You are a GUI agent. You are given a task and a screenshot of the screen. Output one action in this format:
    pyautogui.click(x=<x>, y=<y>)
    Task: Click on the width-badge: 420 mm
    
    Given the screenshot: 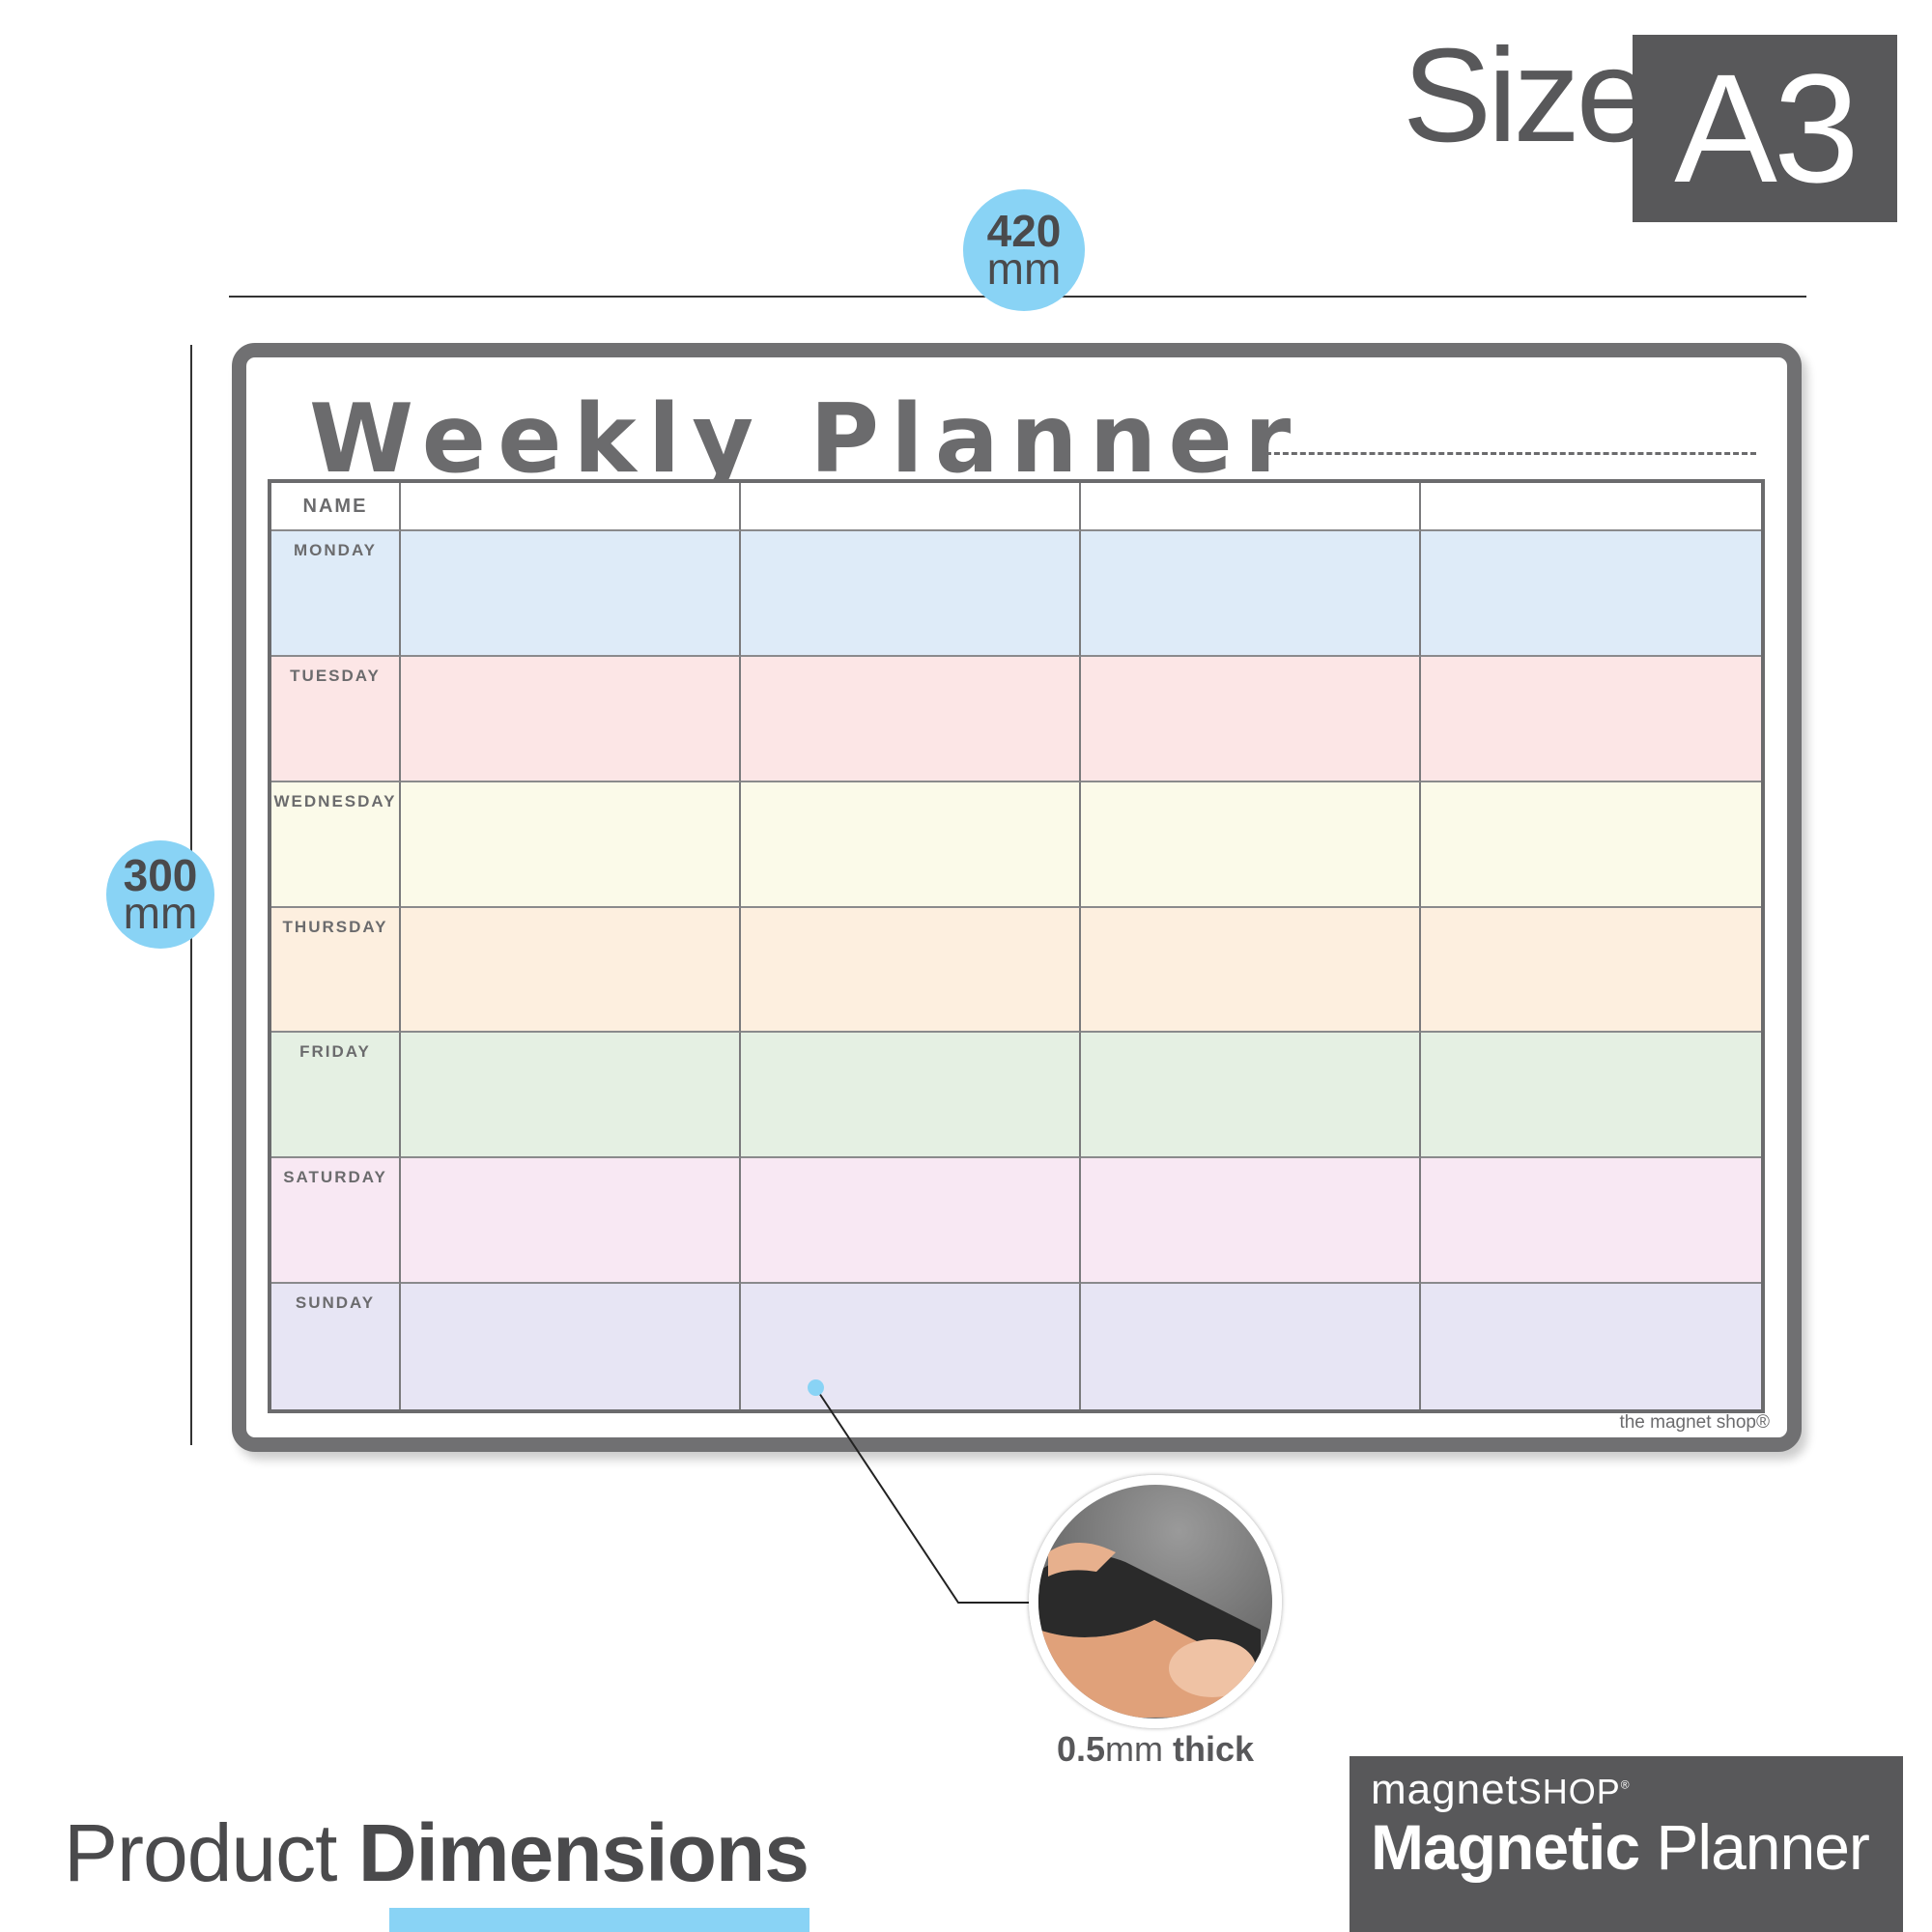 What is the action you would take?
    pyautogui.click(x=1024, y=250)
    